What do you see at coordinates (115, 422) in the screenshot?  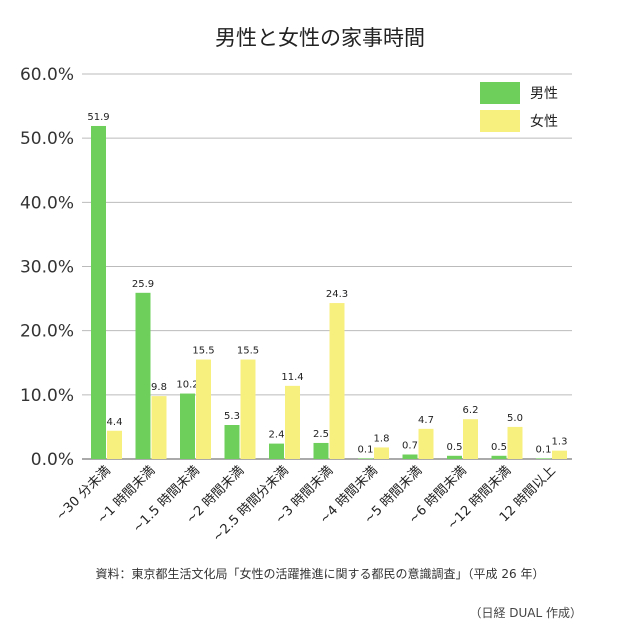 I see `data-label-female: 4.4` at bounding box center [115, 422].